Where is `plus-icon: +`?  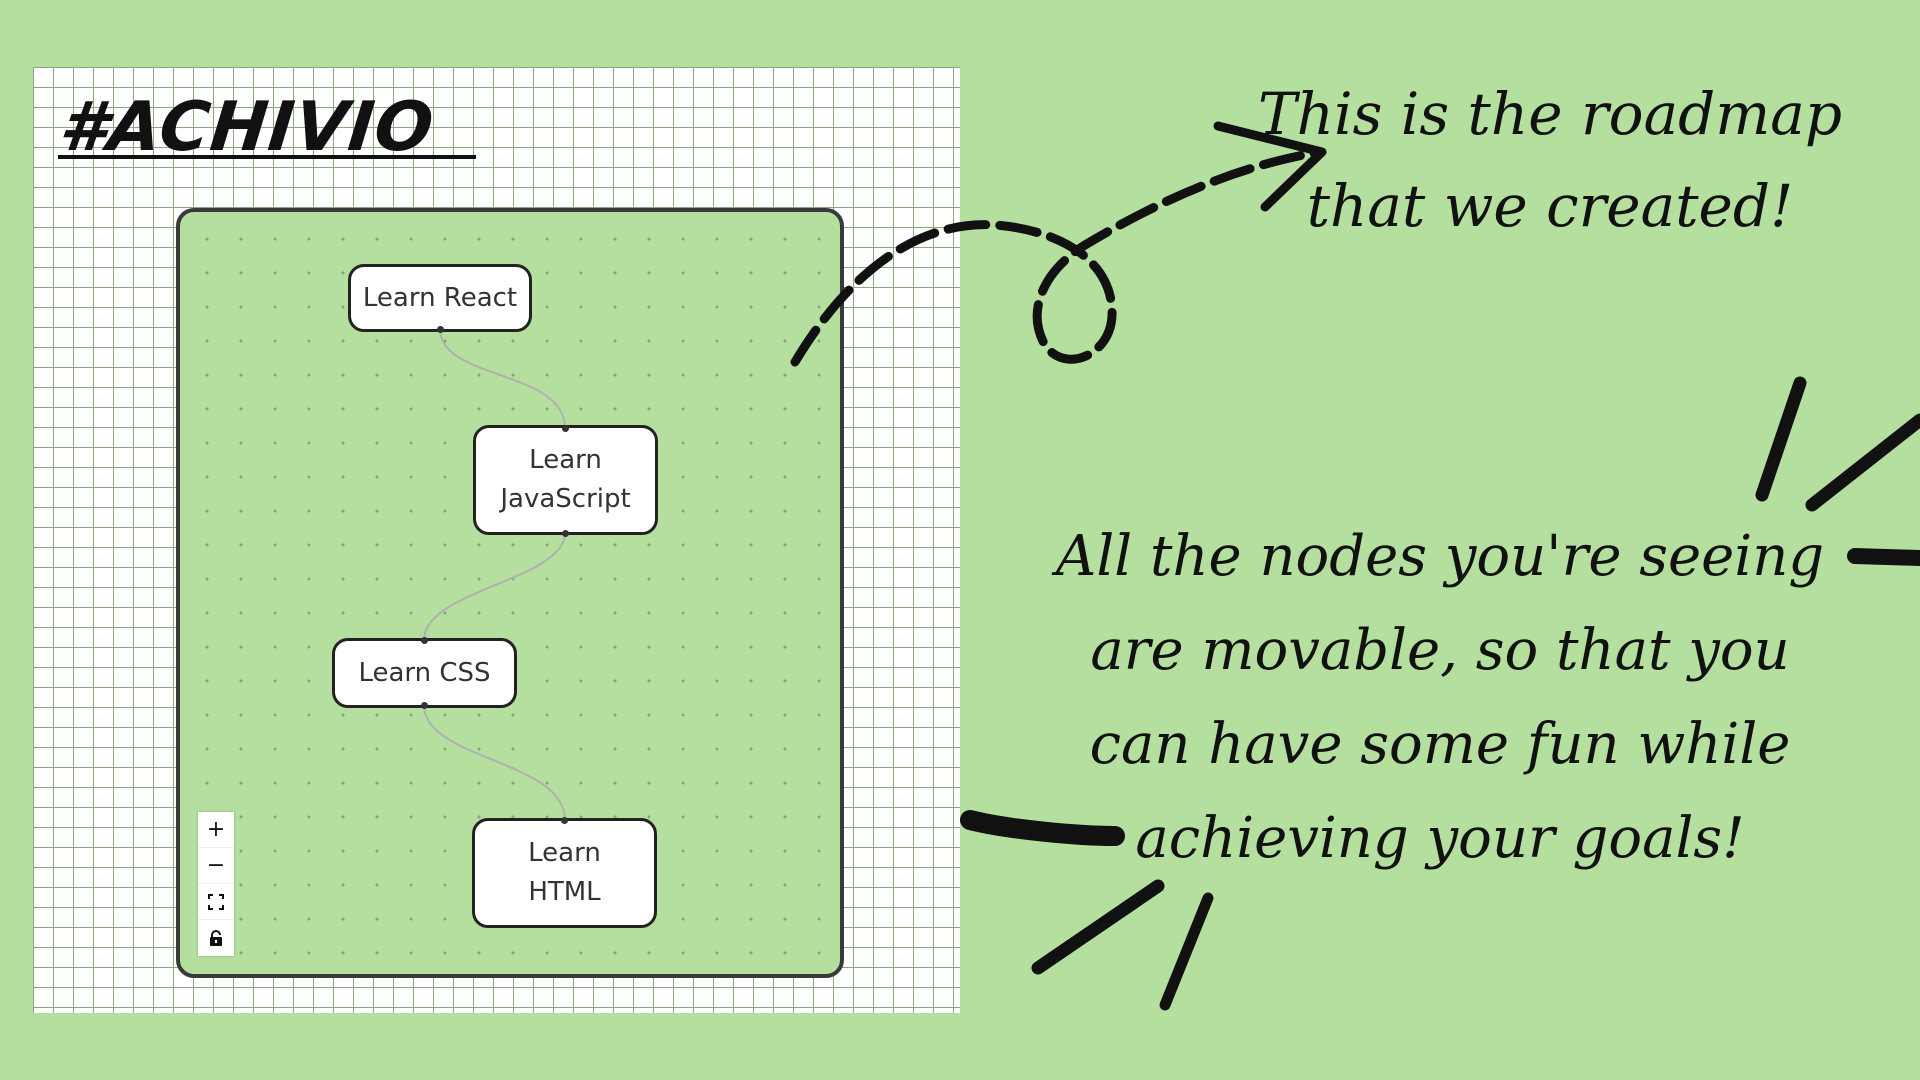 plus-icon: + is located at coordinates (216, 829).